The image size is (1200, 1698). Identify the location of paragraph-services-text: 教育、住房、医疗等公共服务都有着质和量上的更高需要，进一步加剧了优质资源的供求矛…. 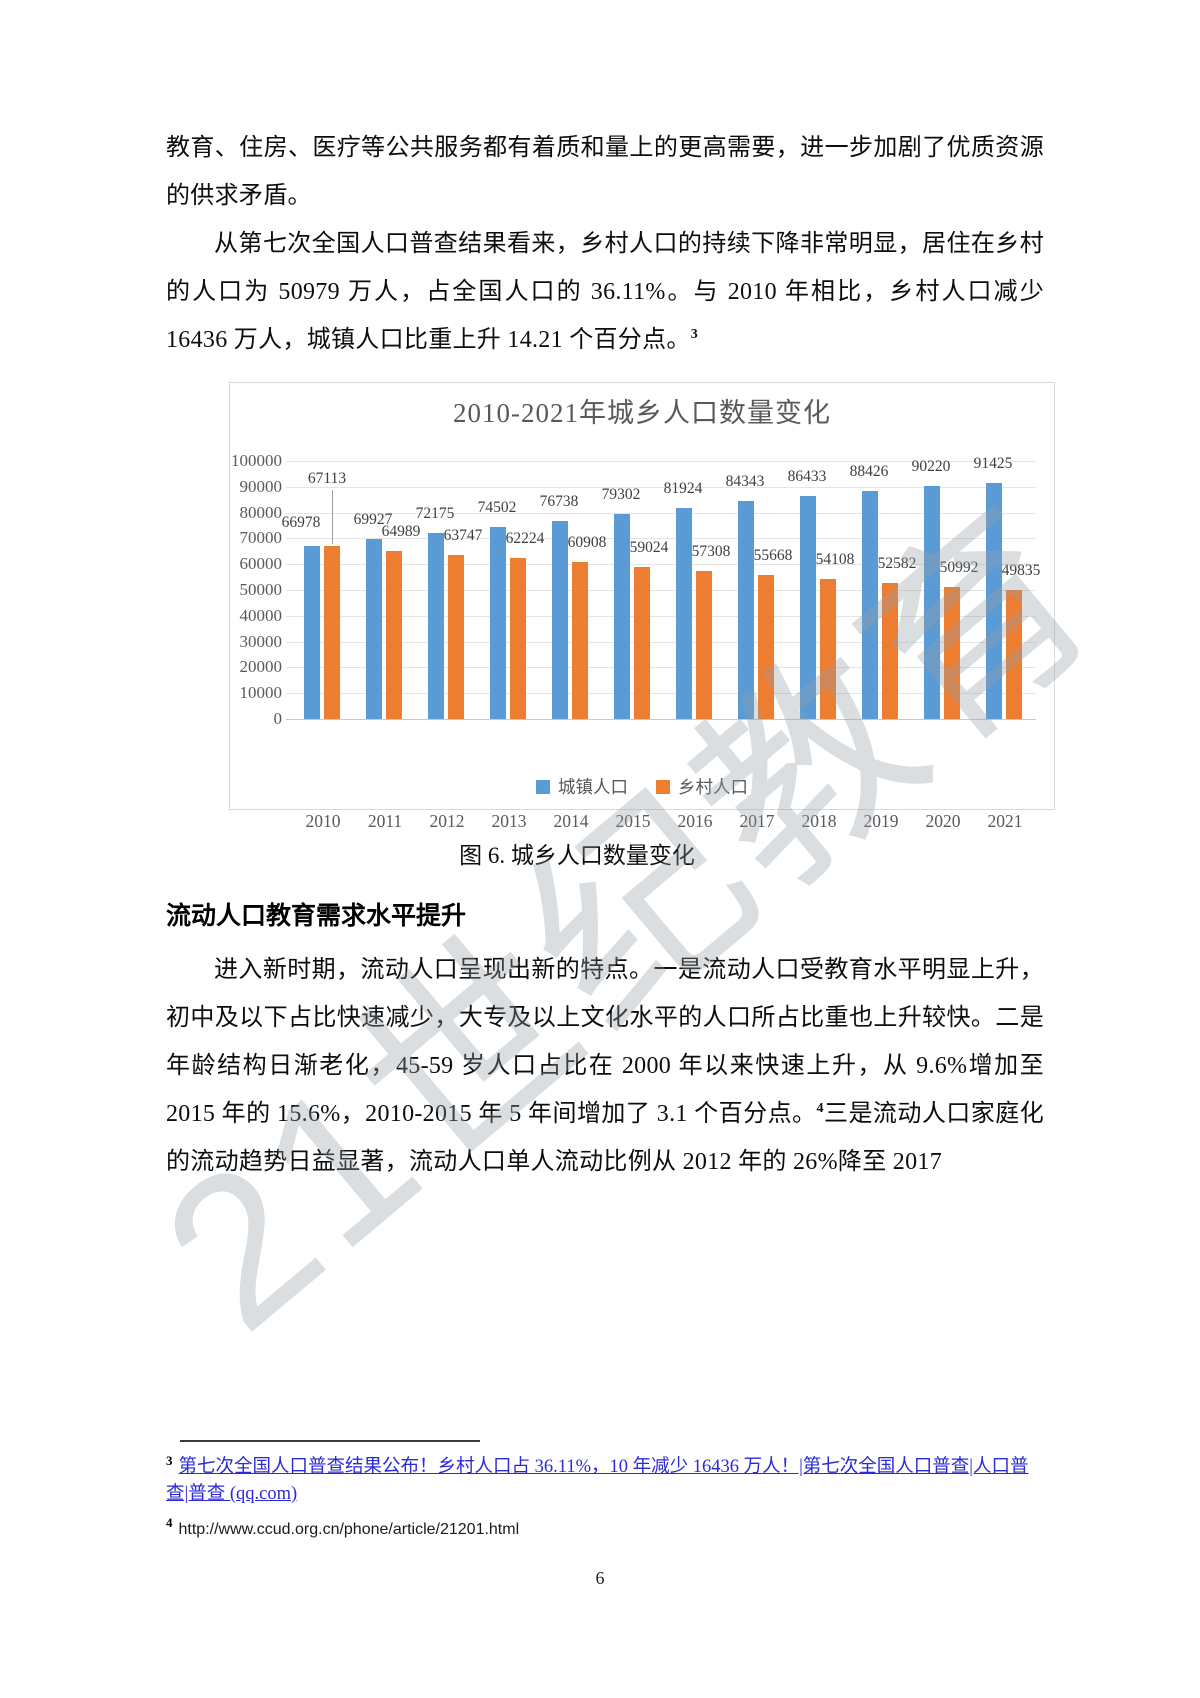
(605, 172).